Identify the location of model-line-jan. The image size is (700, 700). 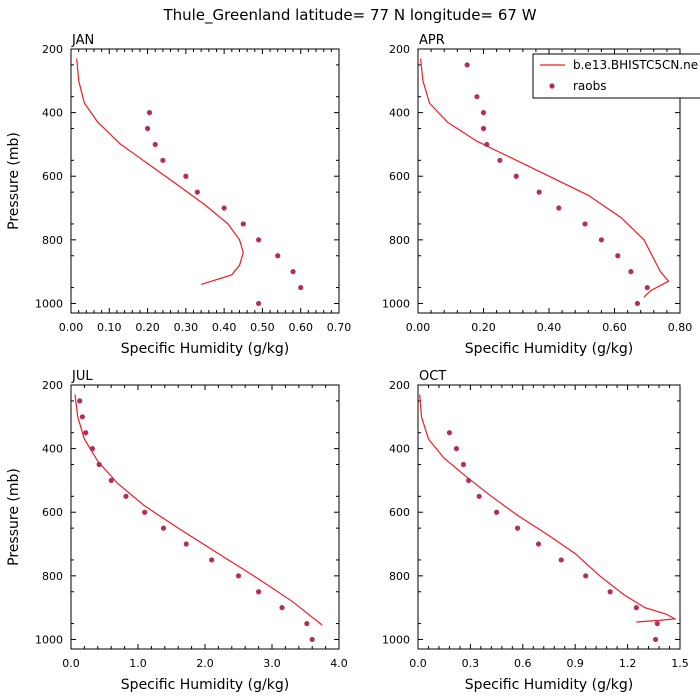
(160, 171).